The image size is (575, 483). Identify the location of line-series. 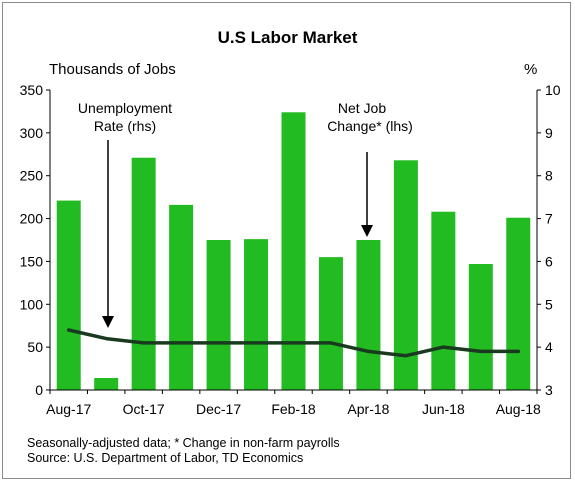
(293, 343).